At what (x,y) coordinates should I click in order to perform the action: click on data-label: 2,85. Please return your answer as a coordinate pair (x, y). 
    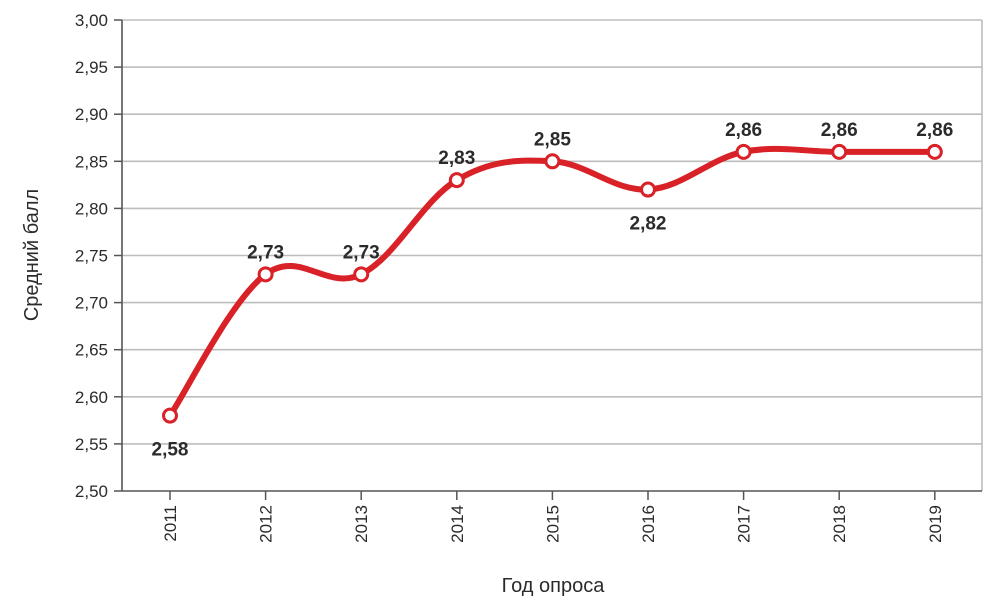
    Looking at the image, I should click on (552, 139).